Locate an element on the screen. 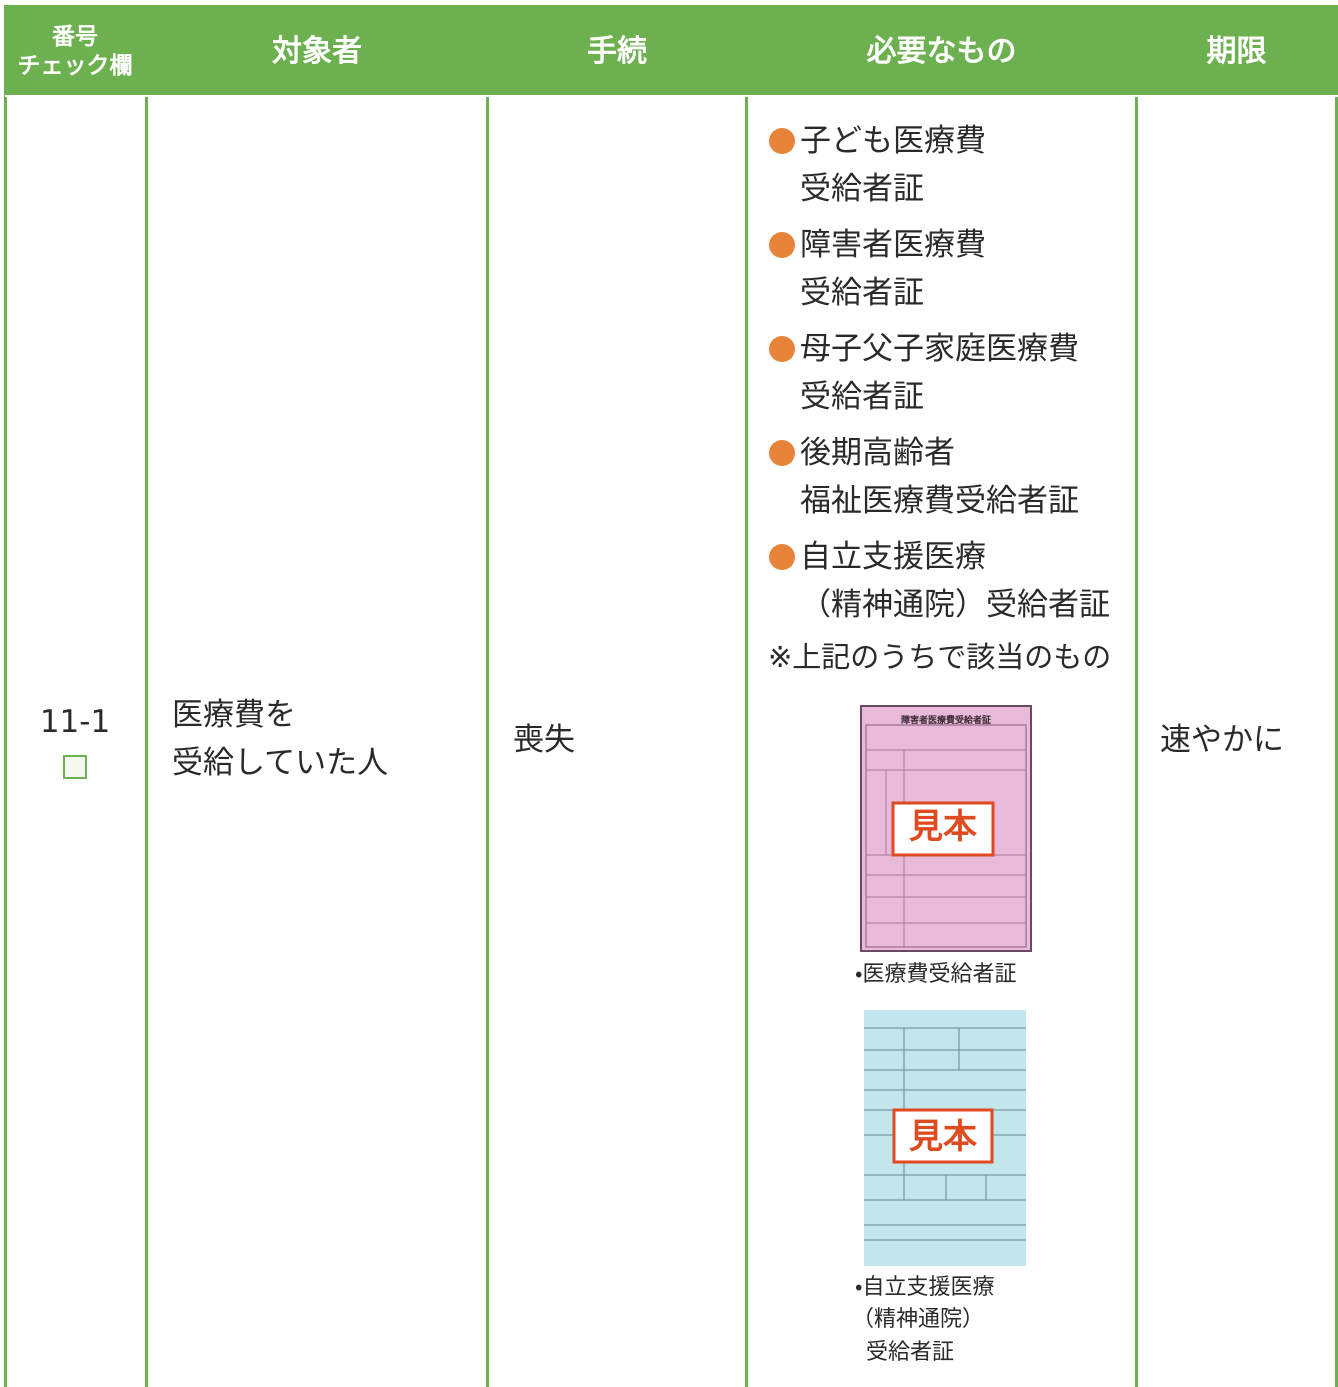  header-cell: 対象者 is located at coordinates (317, 51).